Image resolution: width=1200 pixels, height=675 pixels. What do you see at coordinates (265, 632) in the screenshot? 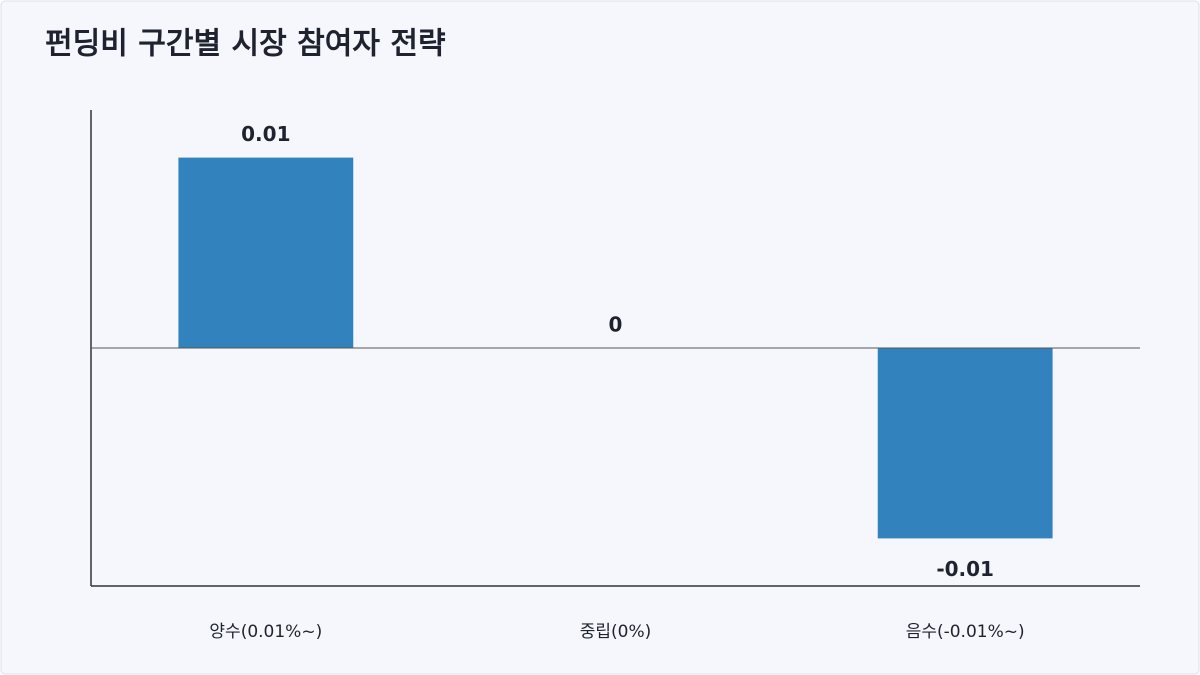
I see `x-tick-label: 양수(0.01%~)` at bounding box center [265, 632].